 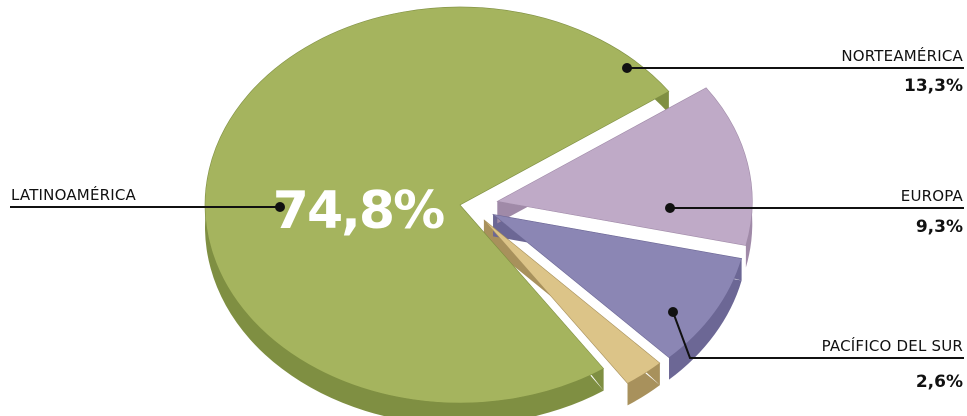 What do you see at coordinates (892, 345) in the screenshot?
I see `slice-label-pacifico-del-sur: PACÍFICO DEL SUR` at bounding box center [892, 345].